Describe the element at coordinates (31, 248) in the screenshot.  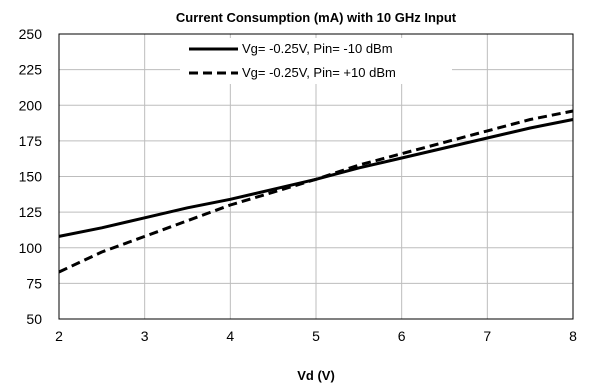
I see `y-tick-label: 100` at that location.